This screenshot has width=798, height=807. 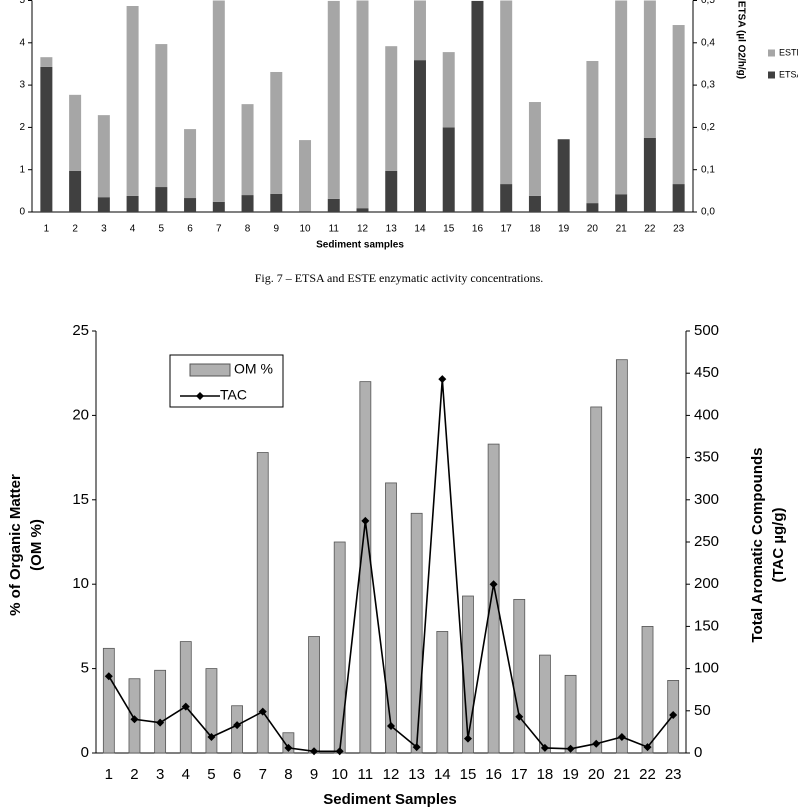 What do you see at coordinates (706, 414) in the screenshot?
I see `y2-tick-label: 400` at bounding box center [706, 414].